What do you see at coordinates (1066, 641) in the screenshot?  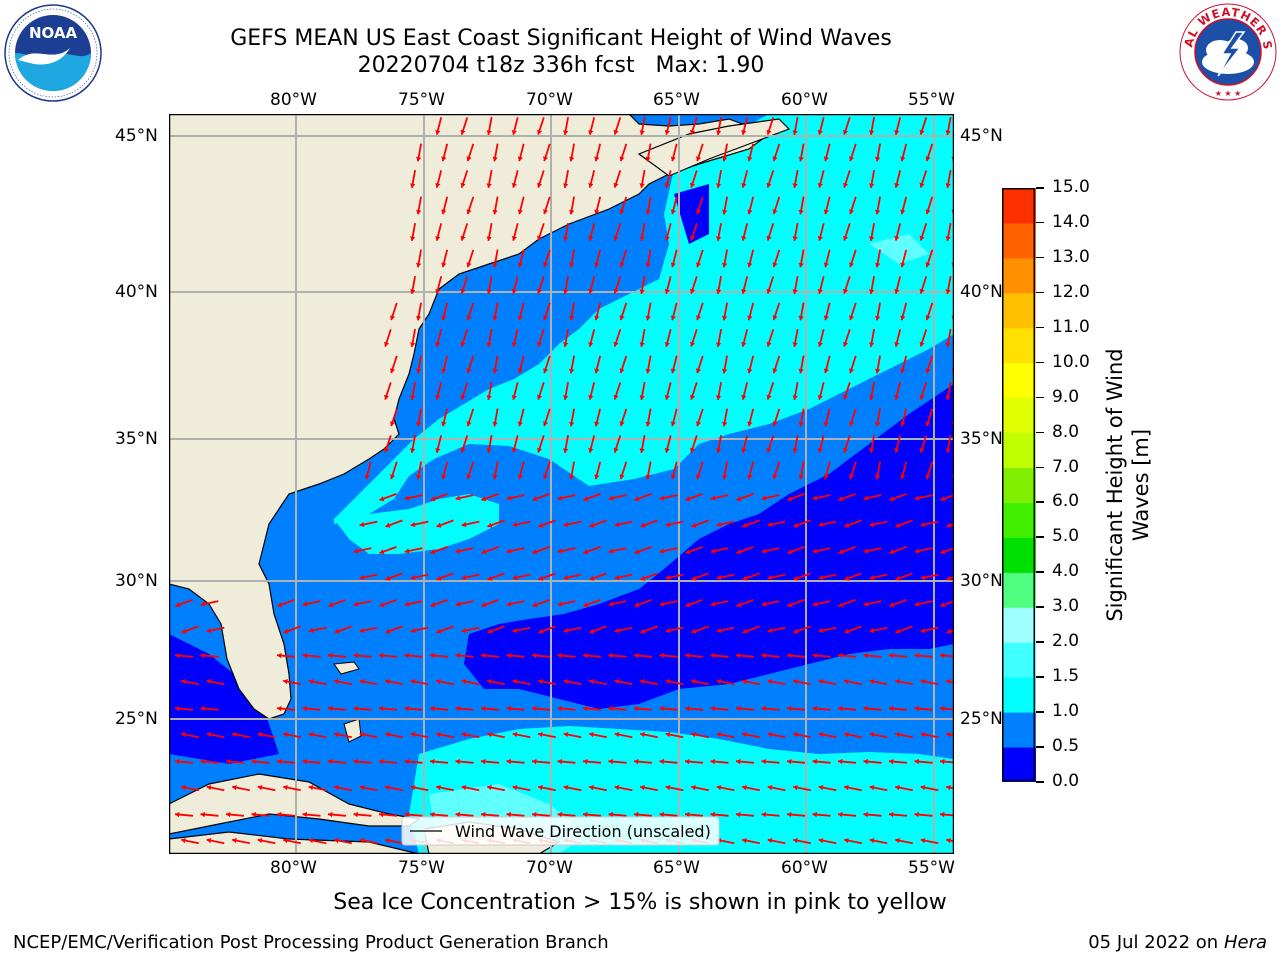 I see `colorbar-tick-label: 2.0` at bounding box center [1066, 641].